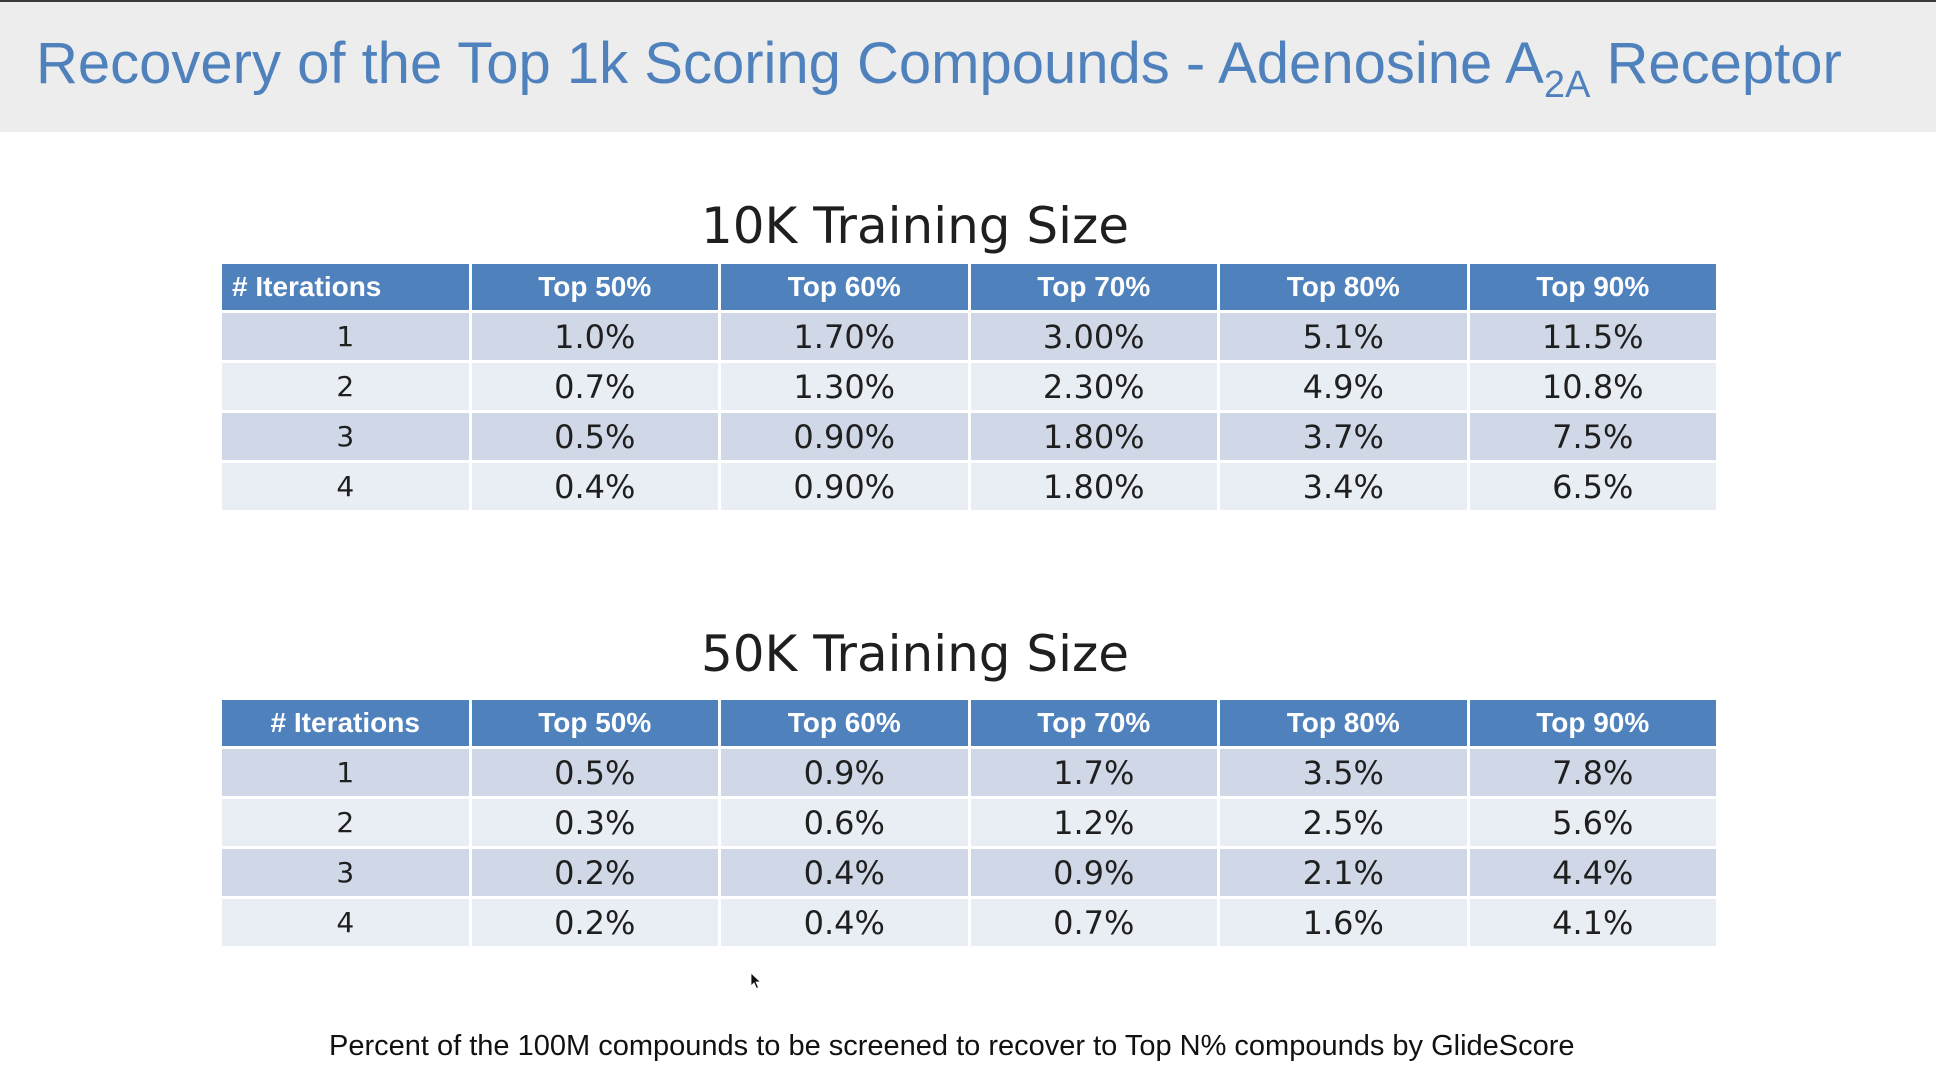 The image size is (1936, 1066). What do you see at coordinates (1592, 486) in the screenshot?
I see `cell-top-90: 6.5%` at bounding box center [1592, 486].